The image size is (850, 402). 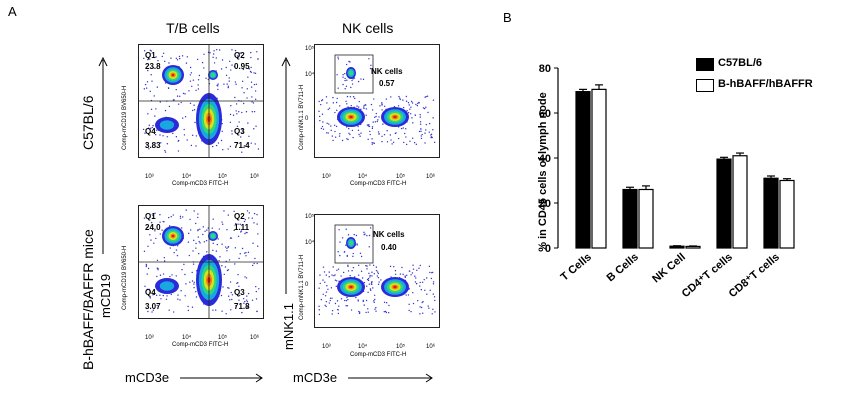 I want to click on mcd3e-arrow-right, so click(x=390, y=378).